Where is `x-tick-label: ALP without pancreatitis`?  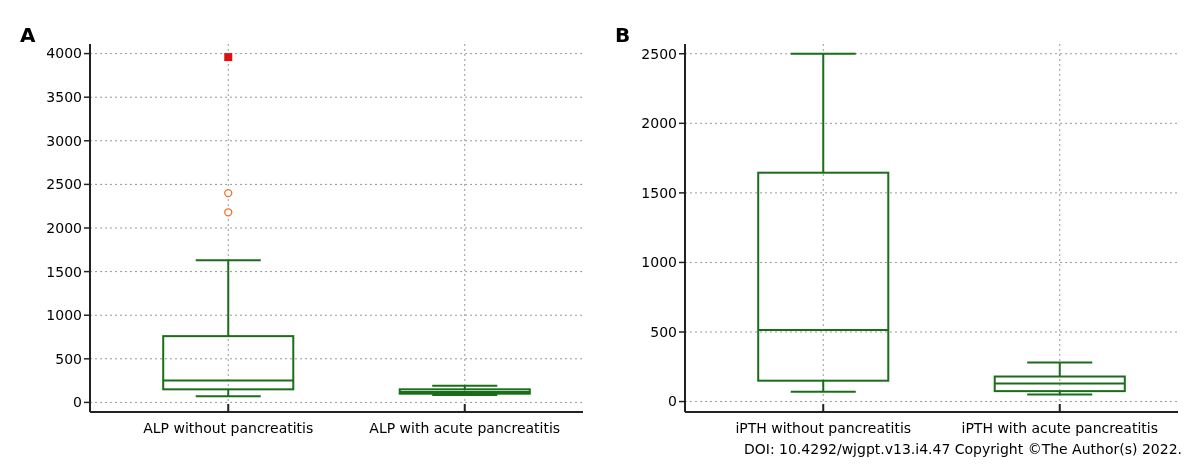 x-tick-label: ALP without pancreatitis is located at coordinates (228, 428).